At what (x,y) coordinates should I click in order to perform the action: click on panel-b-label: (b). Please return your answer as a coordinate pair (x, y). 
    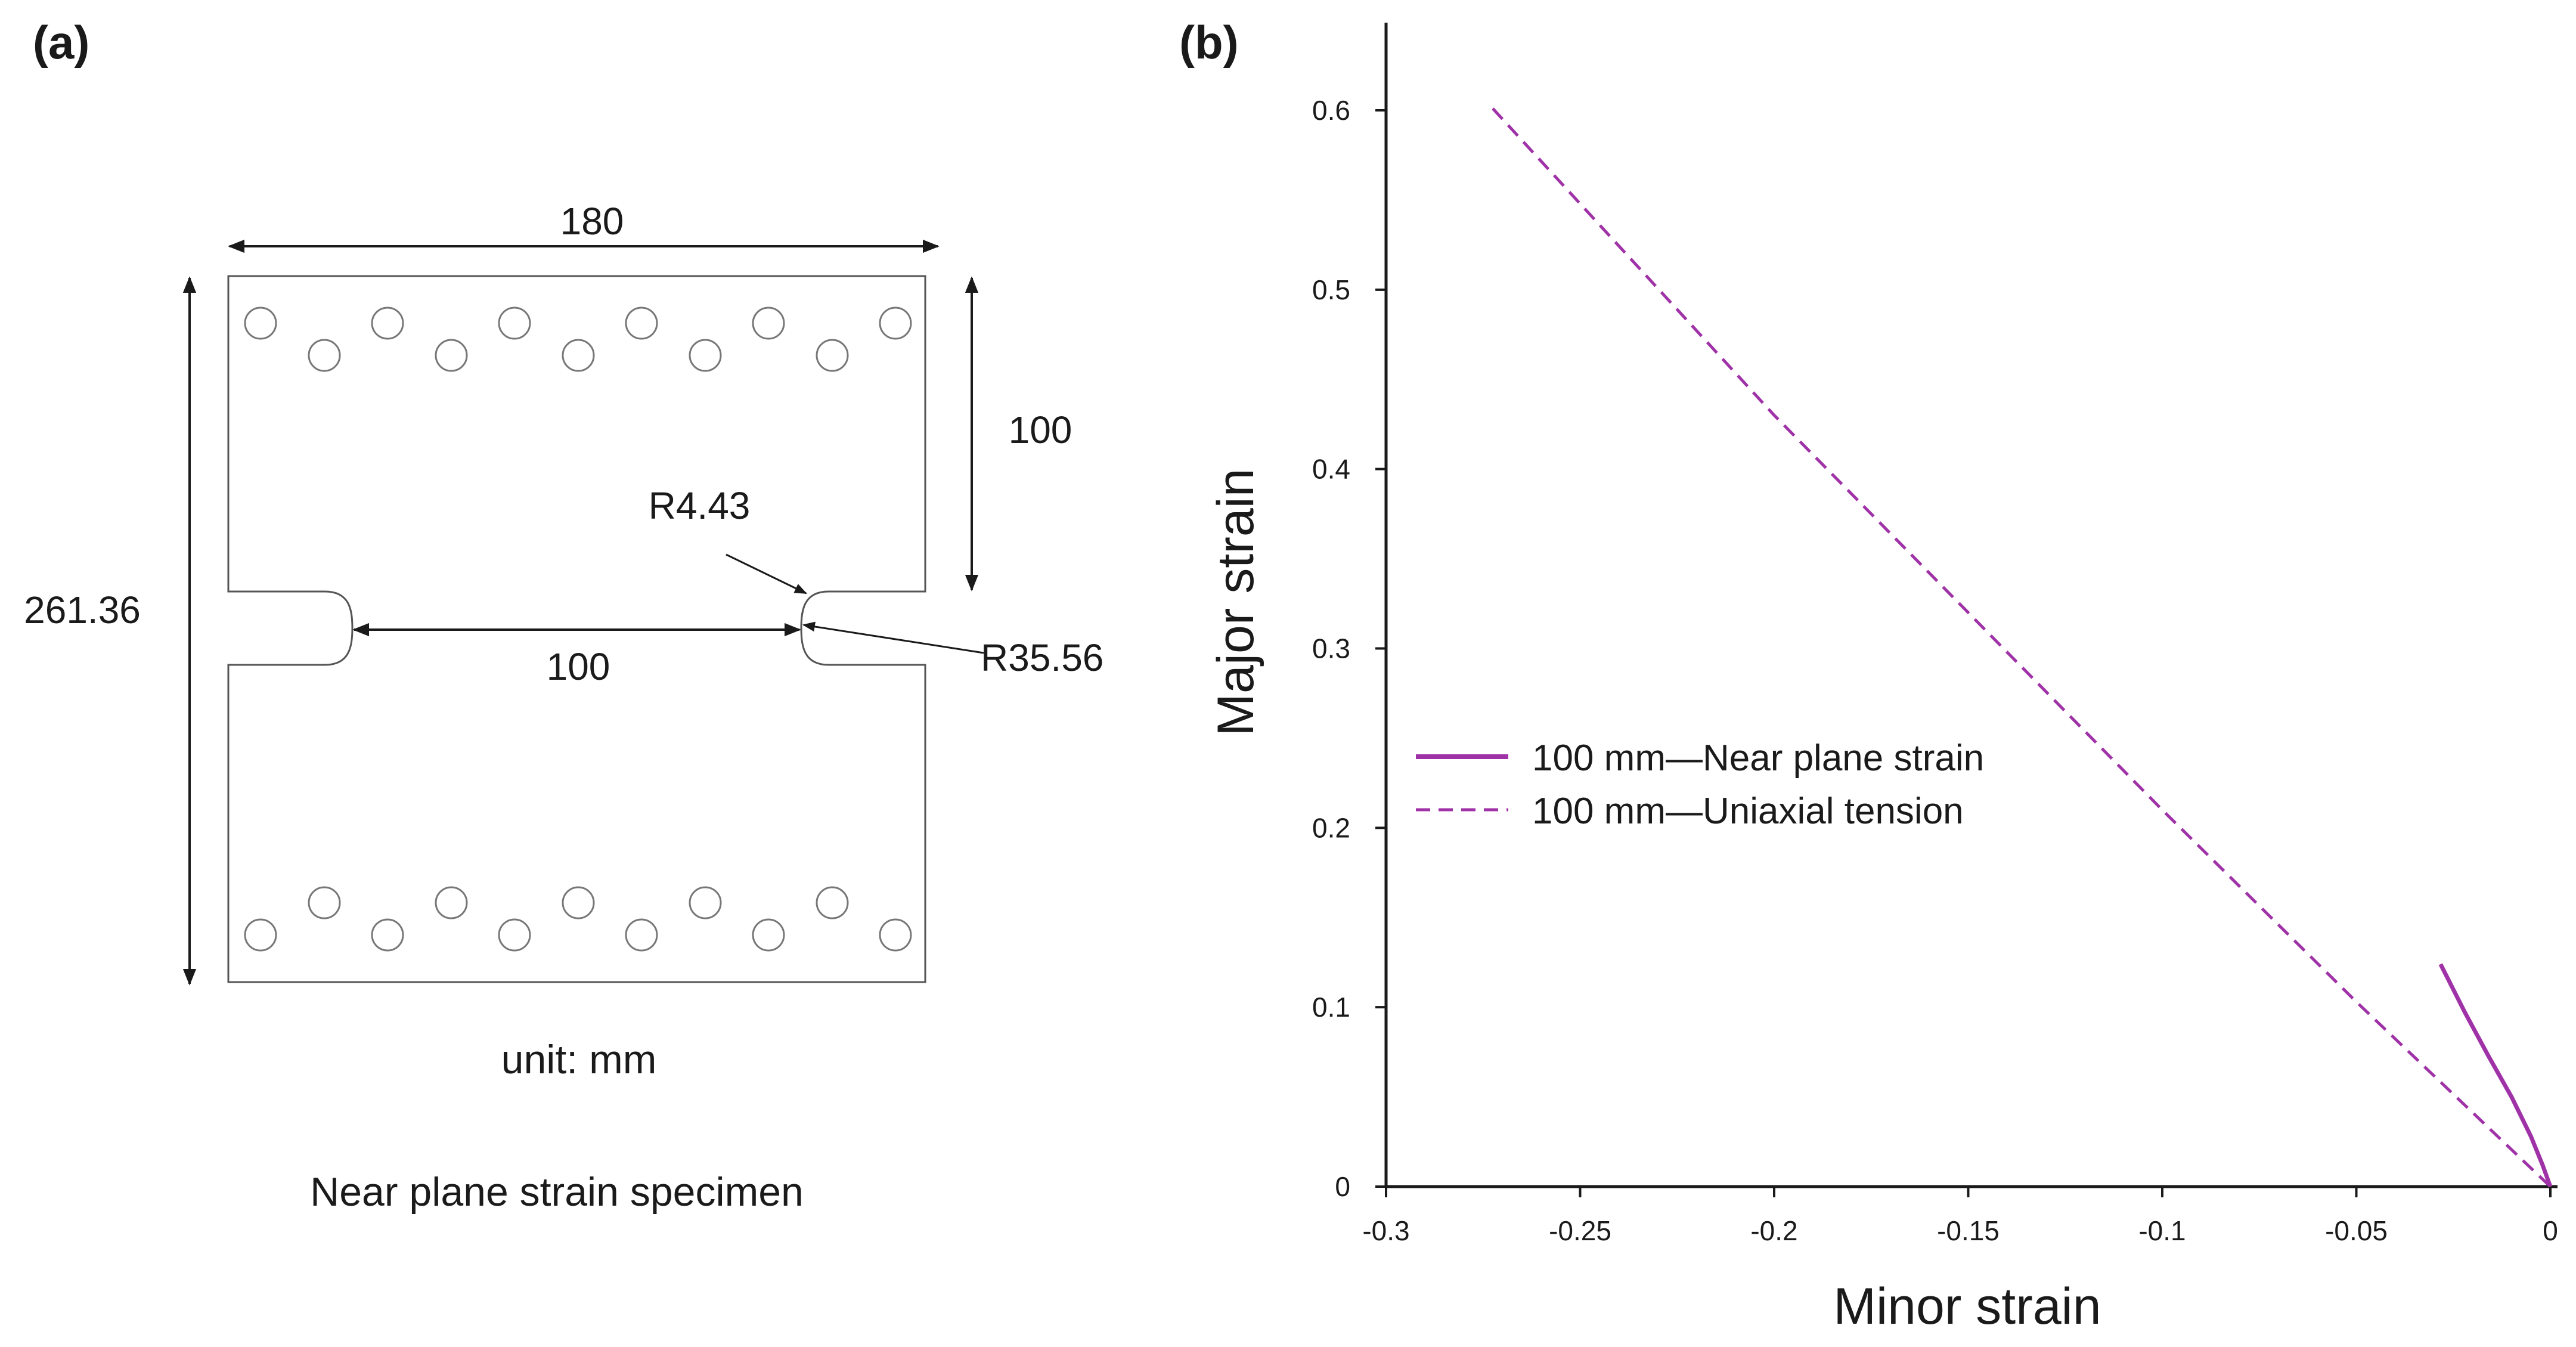
    Looking at the image, I should click on (1209, 42).